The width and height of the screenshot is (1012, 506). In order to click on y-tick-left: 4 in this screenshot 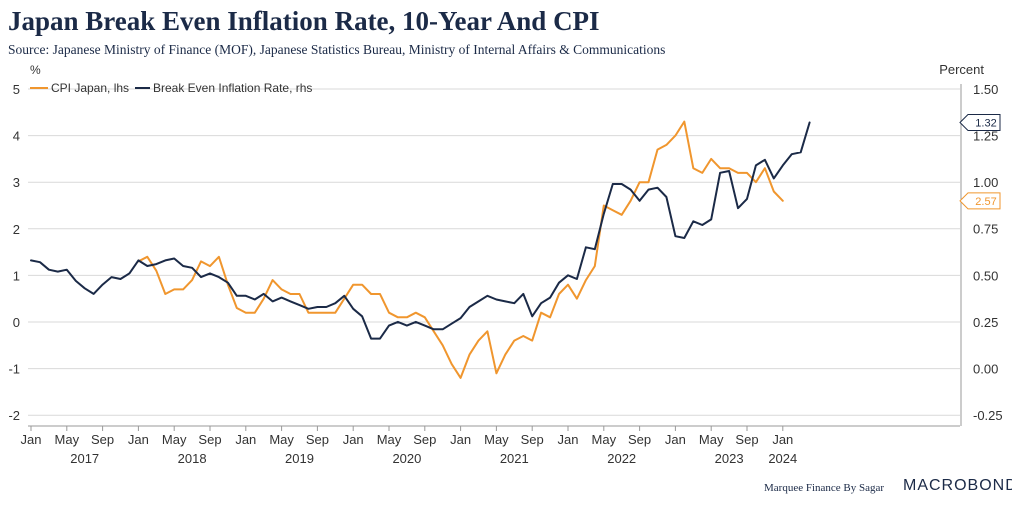, I will do `click(16, 136)`.